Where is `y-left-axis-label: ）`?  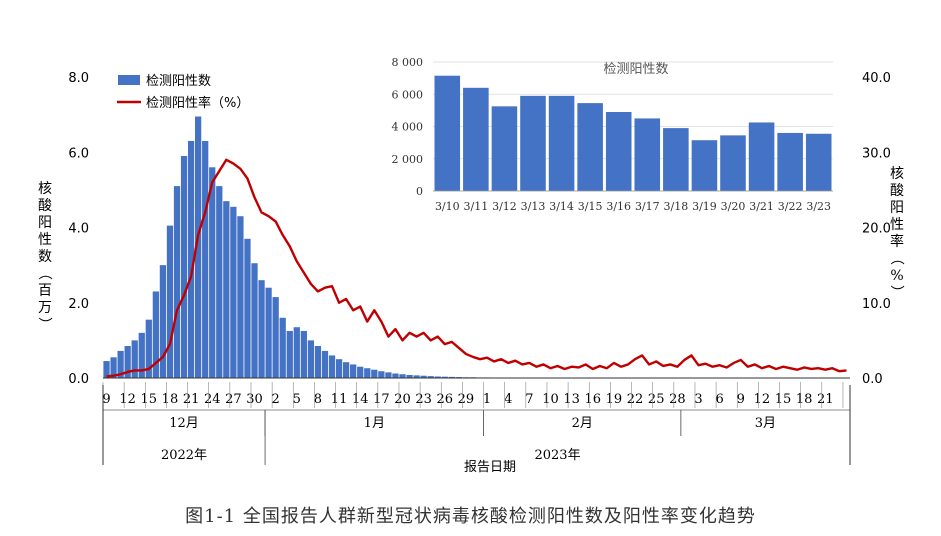
y-left-axis-label: ） is located at coordinates (44, 324).